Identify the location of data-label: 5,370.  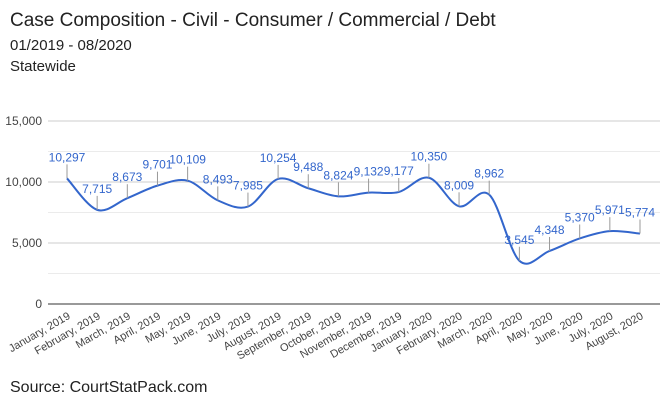
(580, 217).